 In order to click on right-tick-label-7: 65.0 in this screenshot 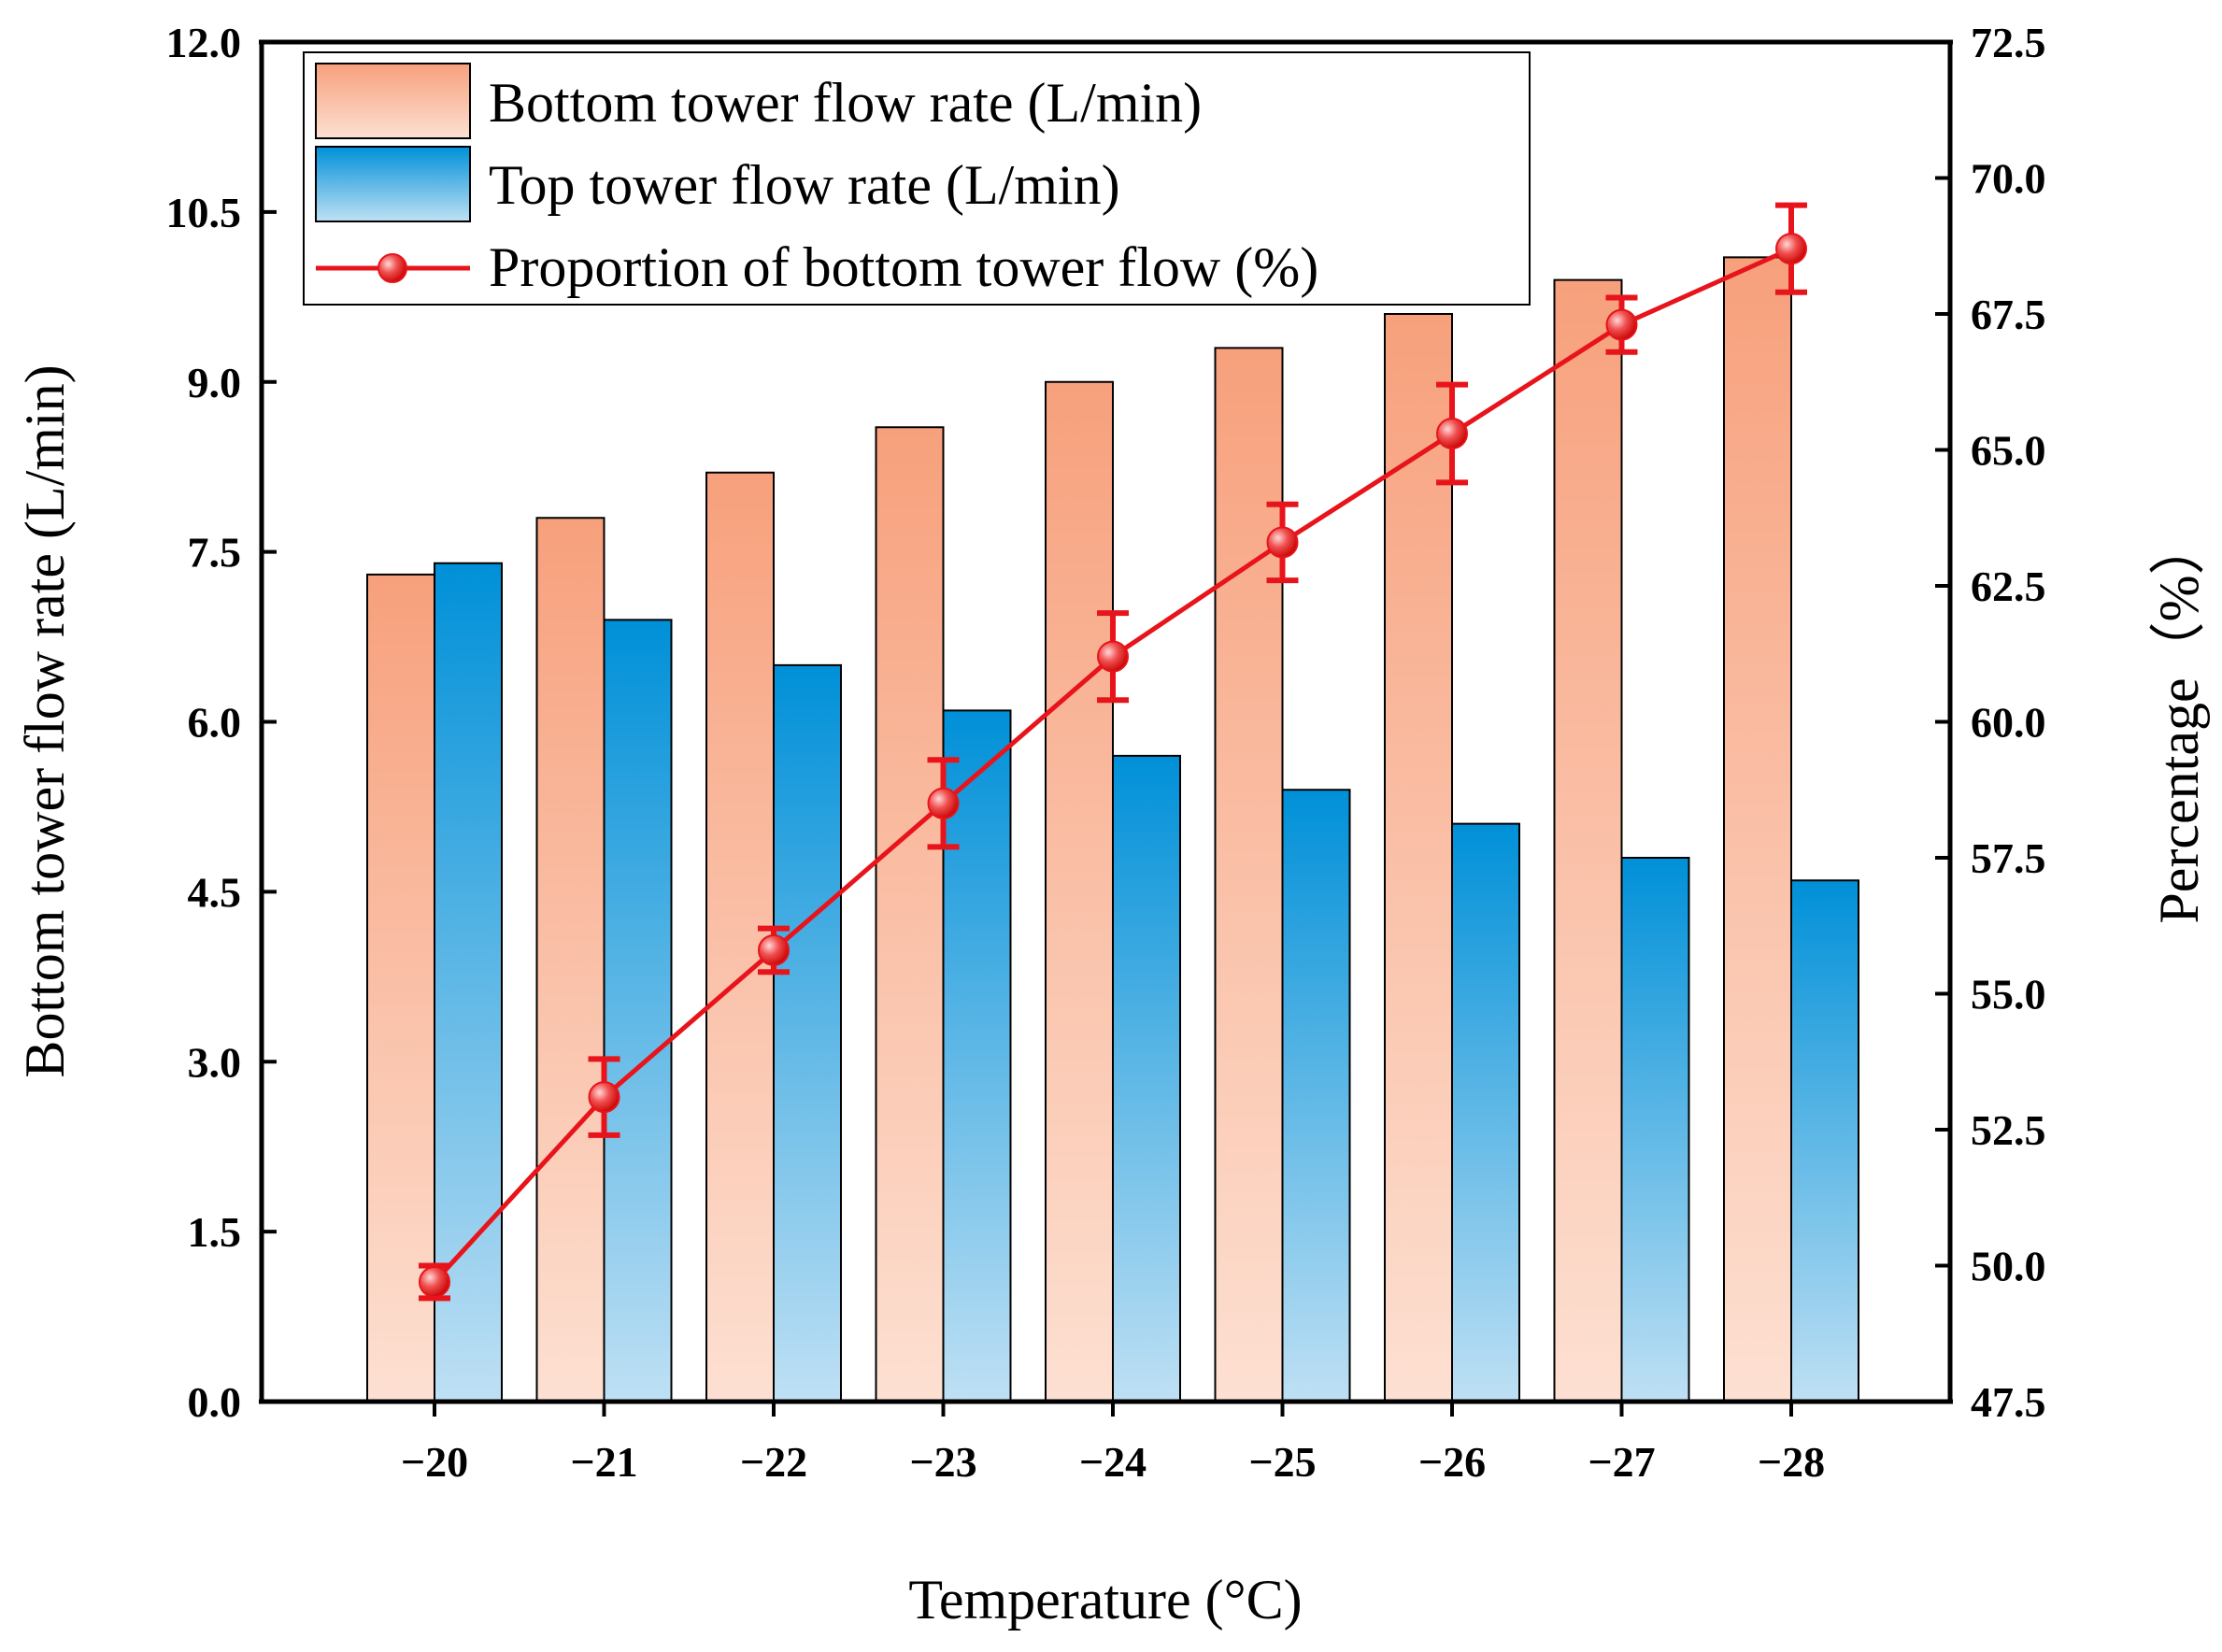, I will do `click(2009, 451)`.